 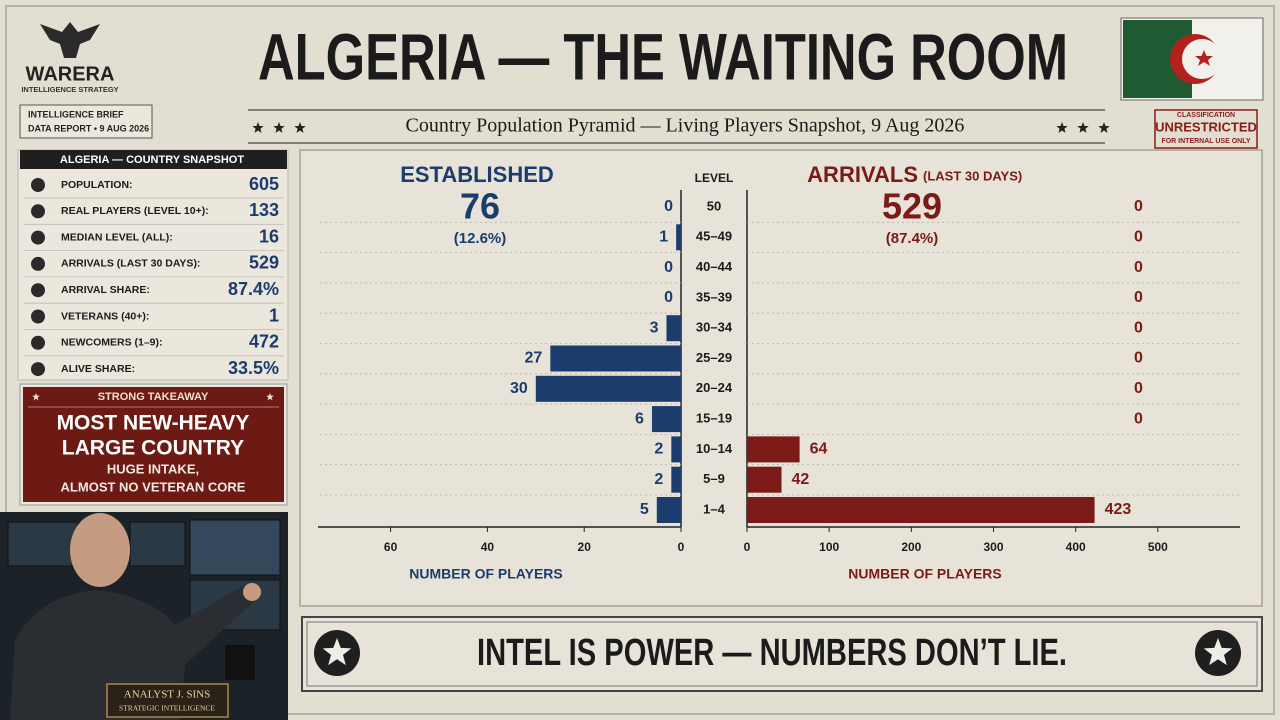 What do you see at coordinates (714, 478) in the screenshot?
I see `category-label: 5–9` at bounding box center [714, 478].